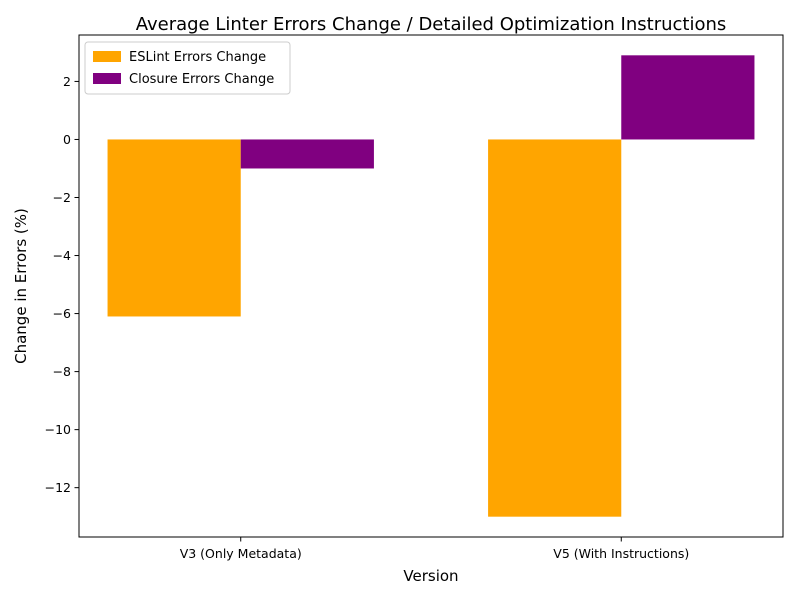 This screenshot has height=600, width=800. What do you see at coordinates (21, 286) in the screenshot?
I see `y-axis-title: Change in Errors (%)` at bounding box center [21, 286].